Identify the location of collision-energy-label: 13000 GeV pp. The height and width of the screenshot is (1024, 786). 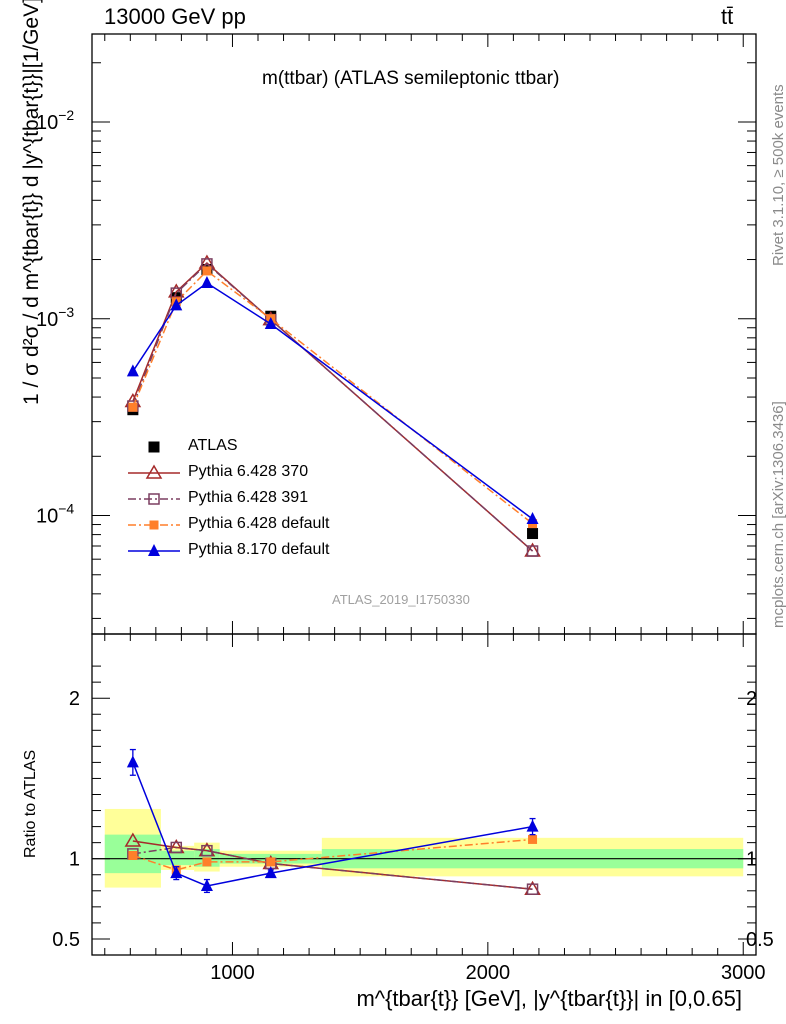
(175, 16).